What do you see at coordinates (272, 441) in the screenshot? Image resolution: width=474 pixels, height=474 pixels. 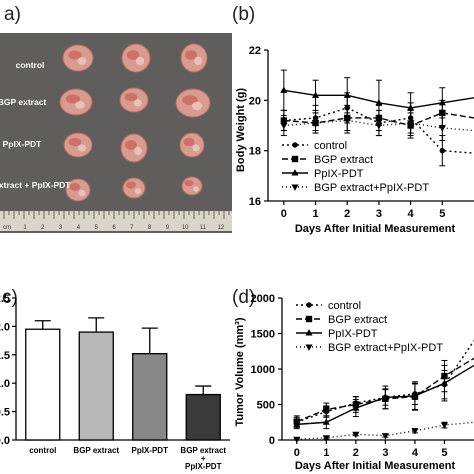 I see `y-tick-label: 0` at bounding box center [272, 441].